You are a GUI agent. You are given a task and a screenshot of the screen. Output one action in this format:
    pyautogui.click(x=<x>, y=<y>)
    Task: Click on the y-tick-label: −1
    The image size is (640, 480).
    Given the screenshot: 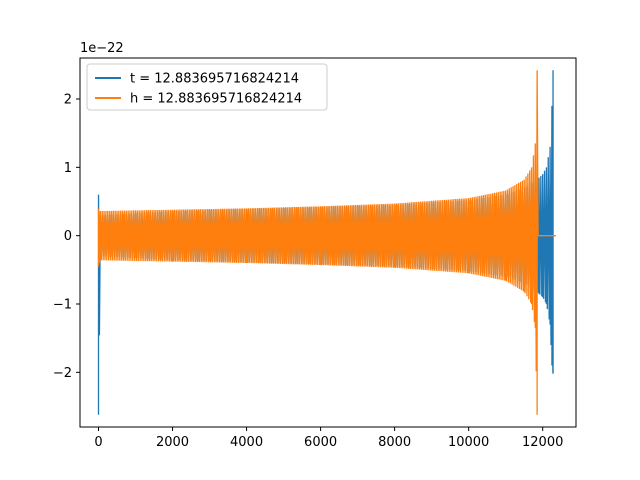 What is the action you would take?
    pyautogui.click(x=62, y=305)
    